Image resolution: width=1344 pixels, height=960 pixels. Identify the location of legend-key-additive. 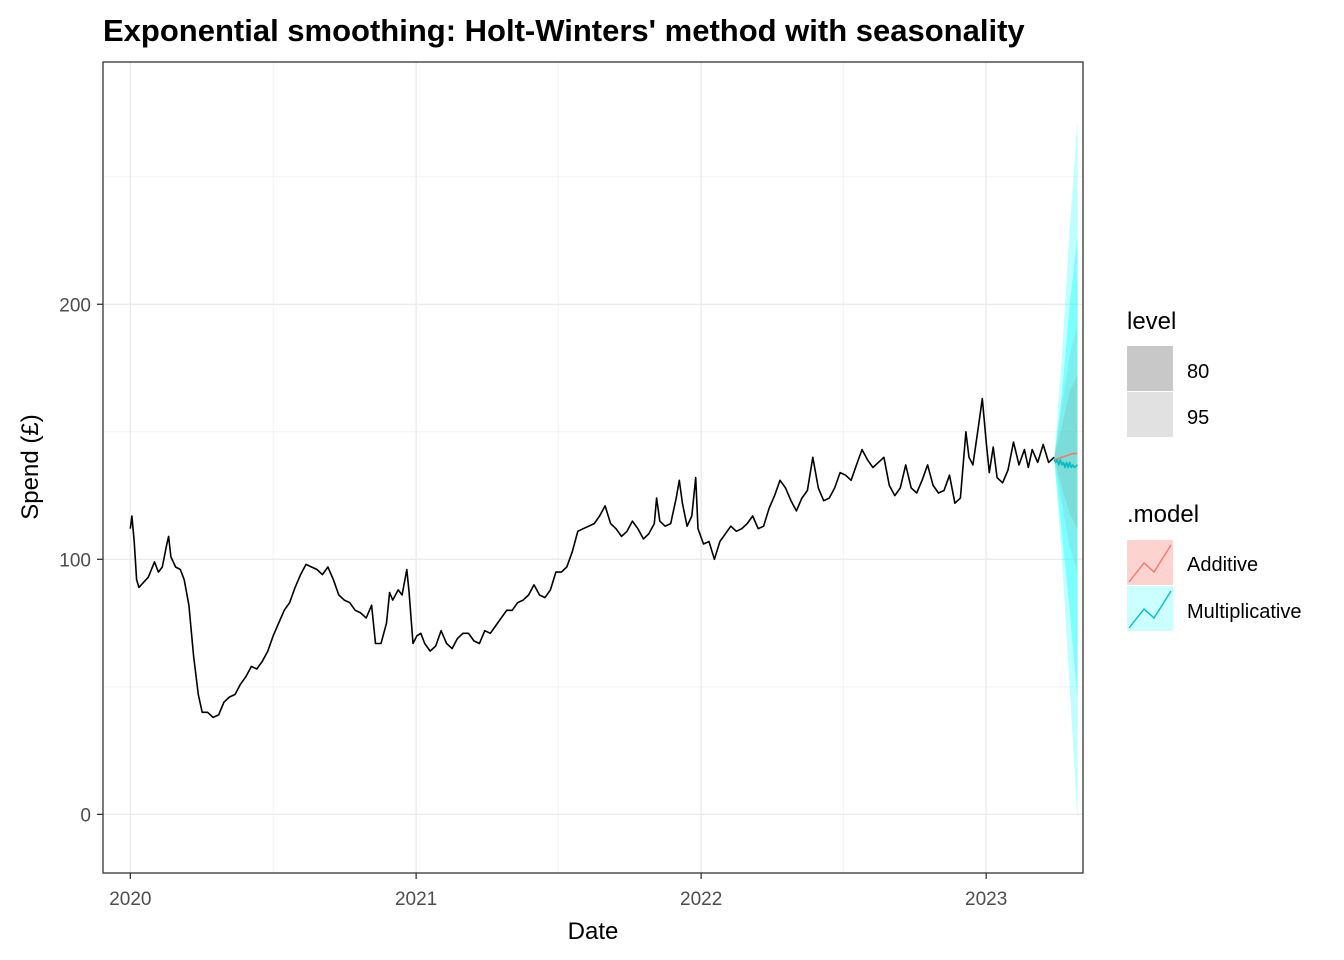
(1150, 562).